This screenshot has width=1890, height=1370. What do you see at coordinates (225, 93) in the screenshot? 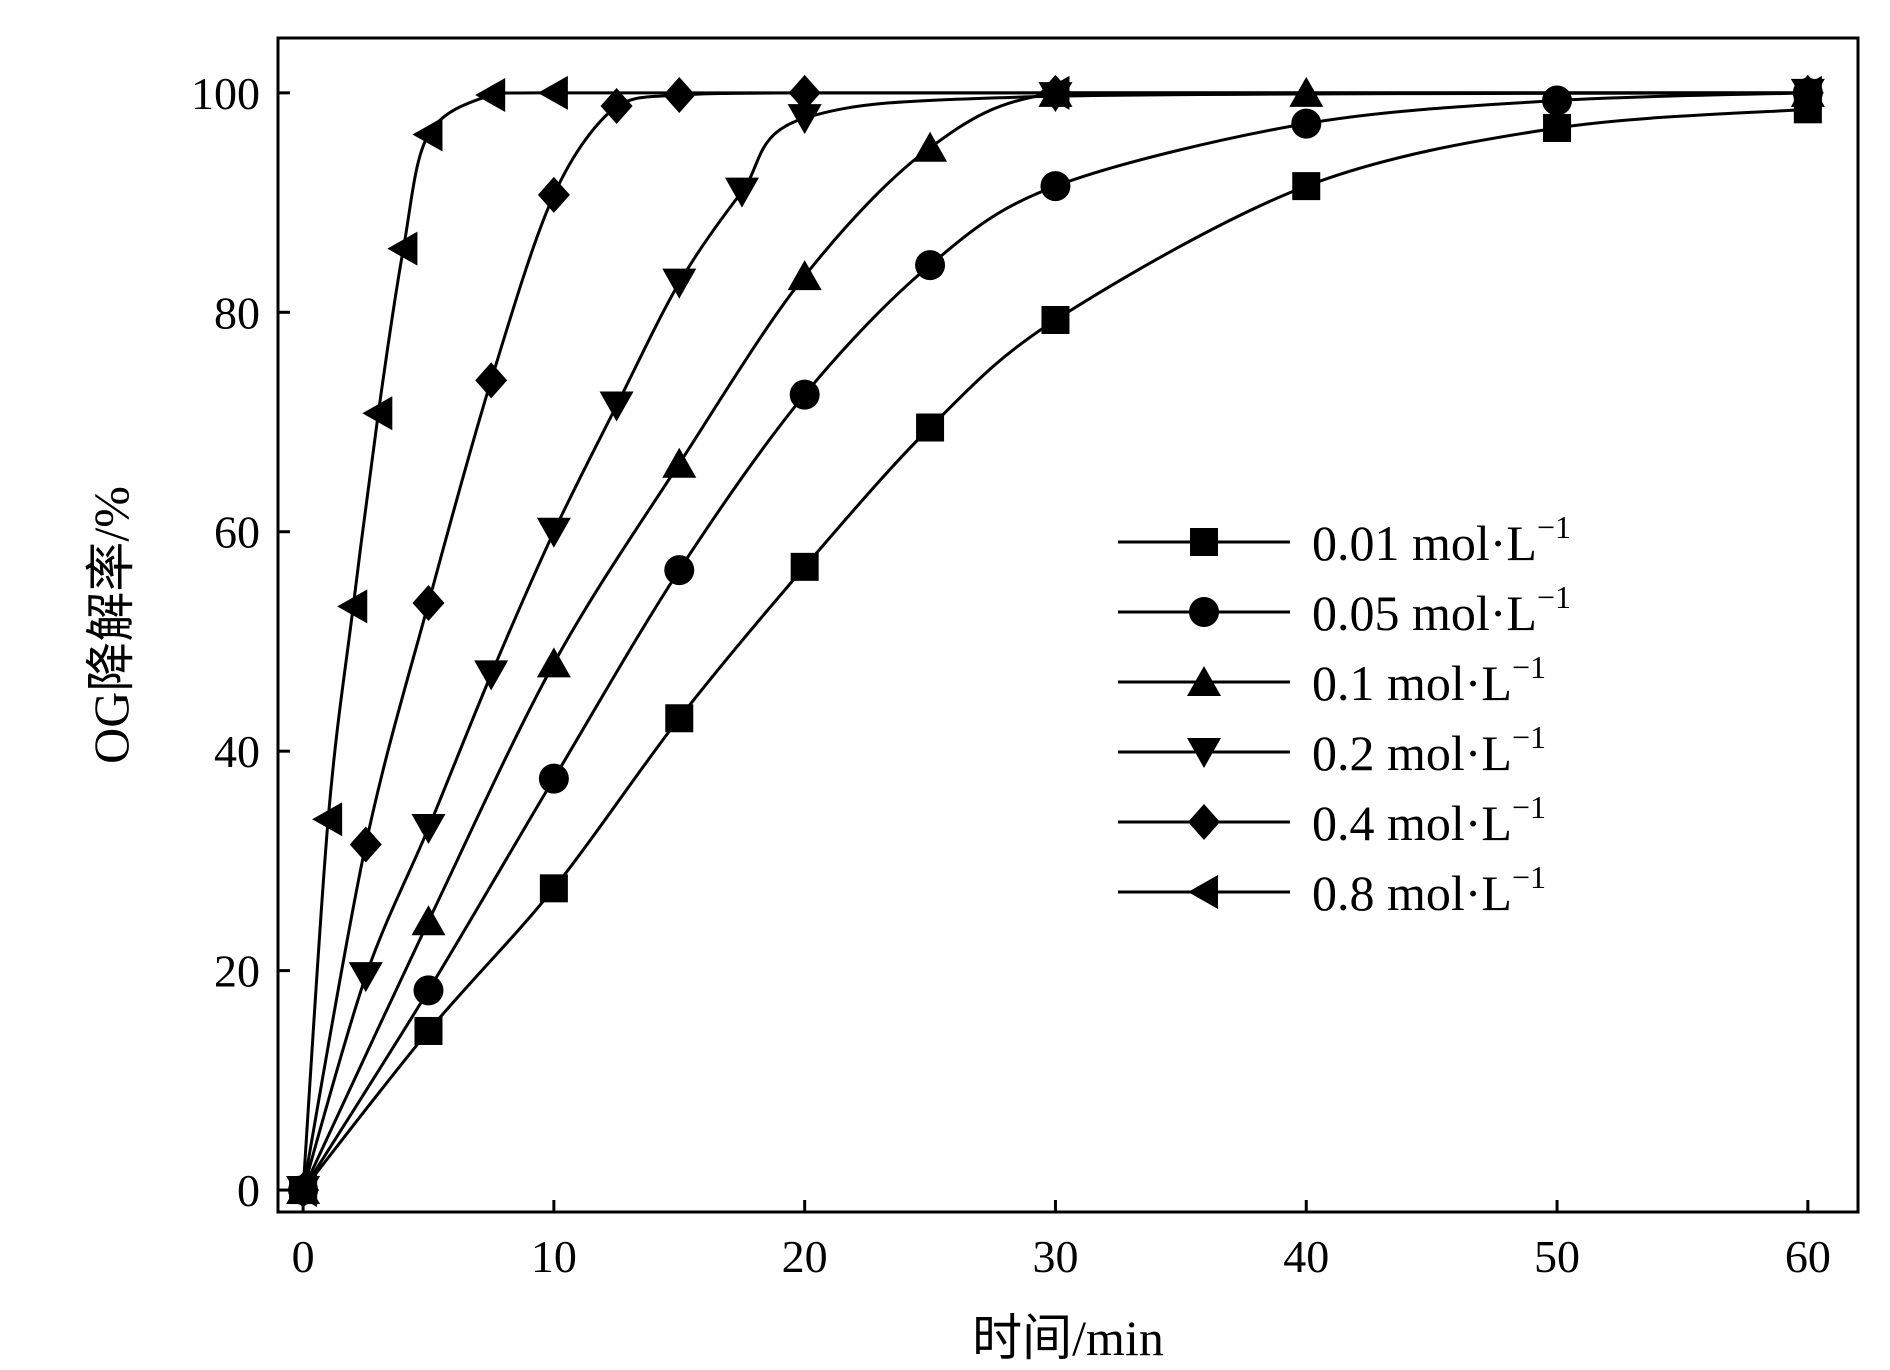
I see `y-tick-label: 100` at bounding box center [225, 93].